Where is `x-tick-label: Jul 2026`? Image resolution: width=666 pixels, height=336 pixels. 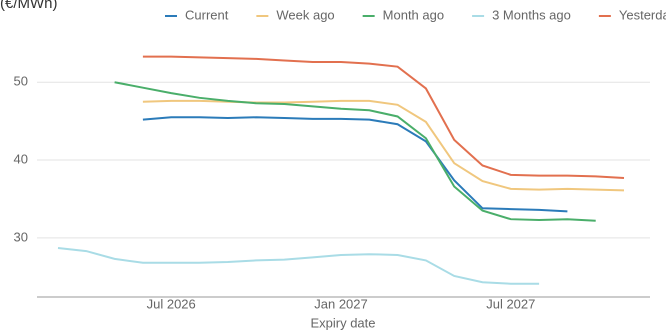
x-tick-label: Jul 2026 is located at coordinates (171, 303).